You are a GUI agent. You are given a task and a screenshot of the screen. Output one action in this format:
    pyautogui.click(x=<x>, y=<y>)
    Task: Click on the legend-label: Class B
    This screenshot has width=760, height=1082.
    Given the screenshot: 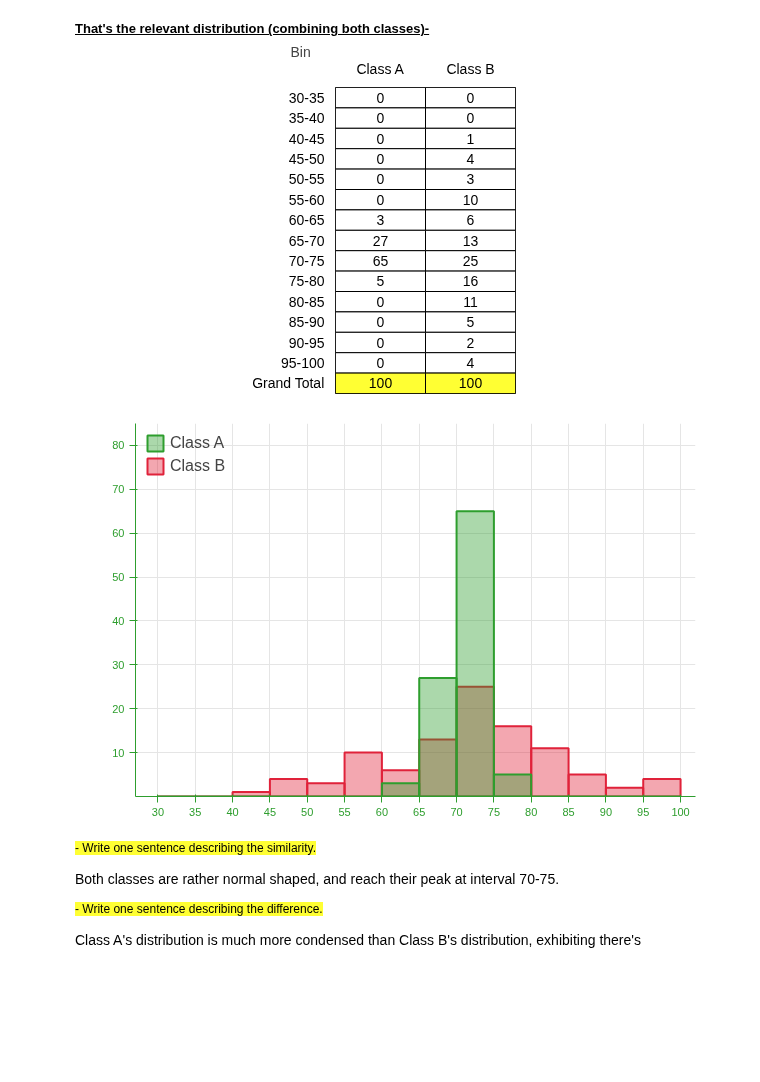 What is the action you would take?
    pyautogui.click(x=198, y=465)
    